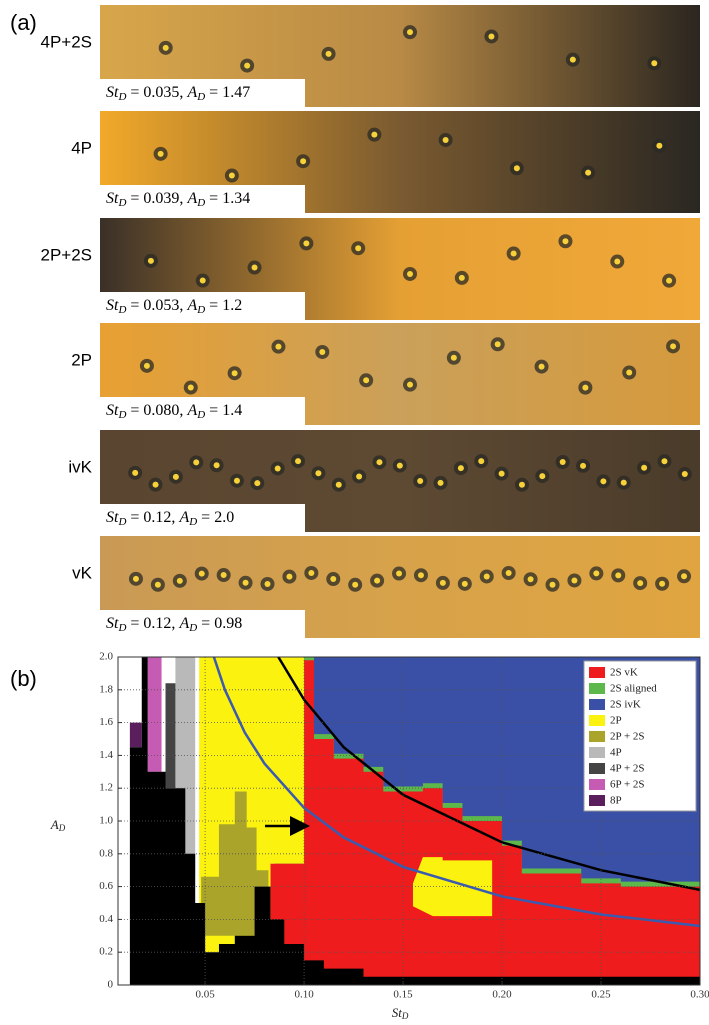  I want to click on y-tick-label: 0.6, so click(106, 886).